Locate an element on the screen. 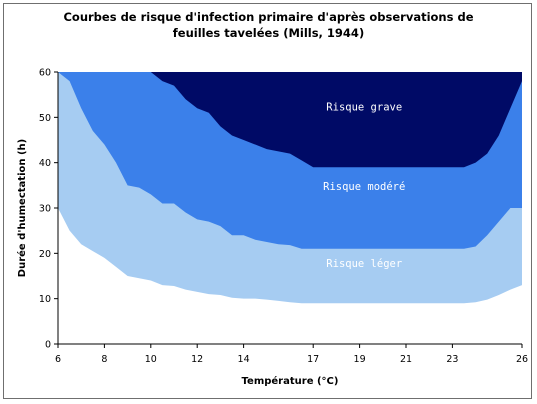 The image size is (537, 404). x-tick-label: 12 is located at coordinates (197, 359).